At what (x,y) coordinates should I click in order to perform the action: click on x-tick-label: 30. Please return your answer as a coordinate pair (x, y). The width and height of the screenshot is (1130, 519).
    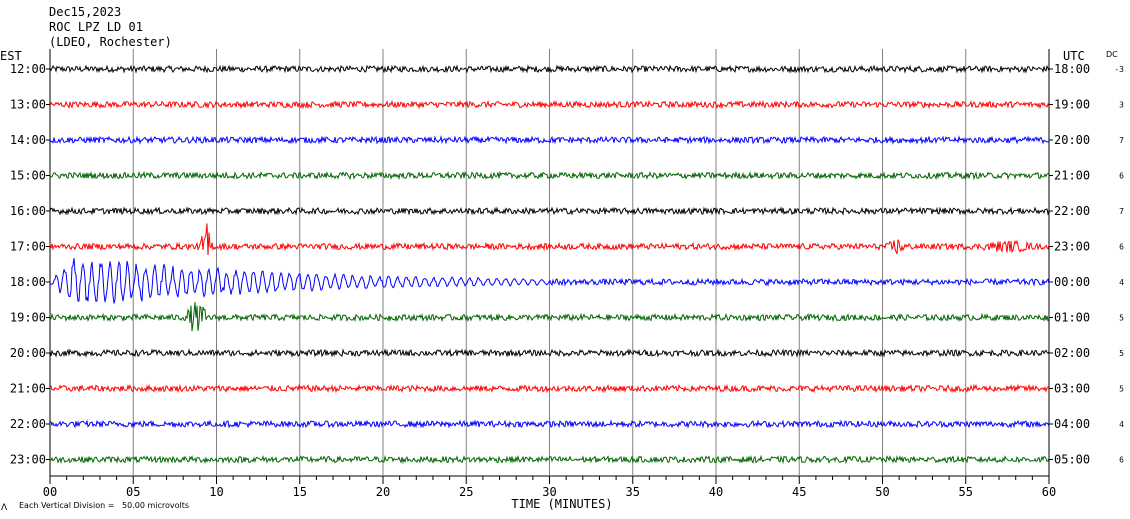
    Looking at the image, I should click on (549, 492).